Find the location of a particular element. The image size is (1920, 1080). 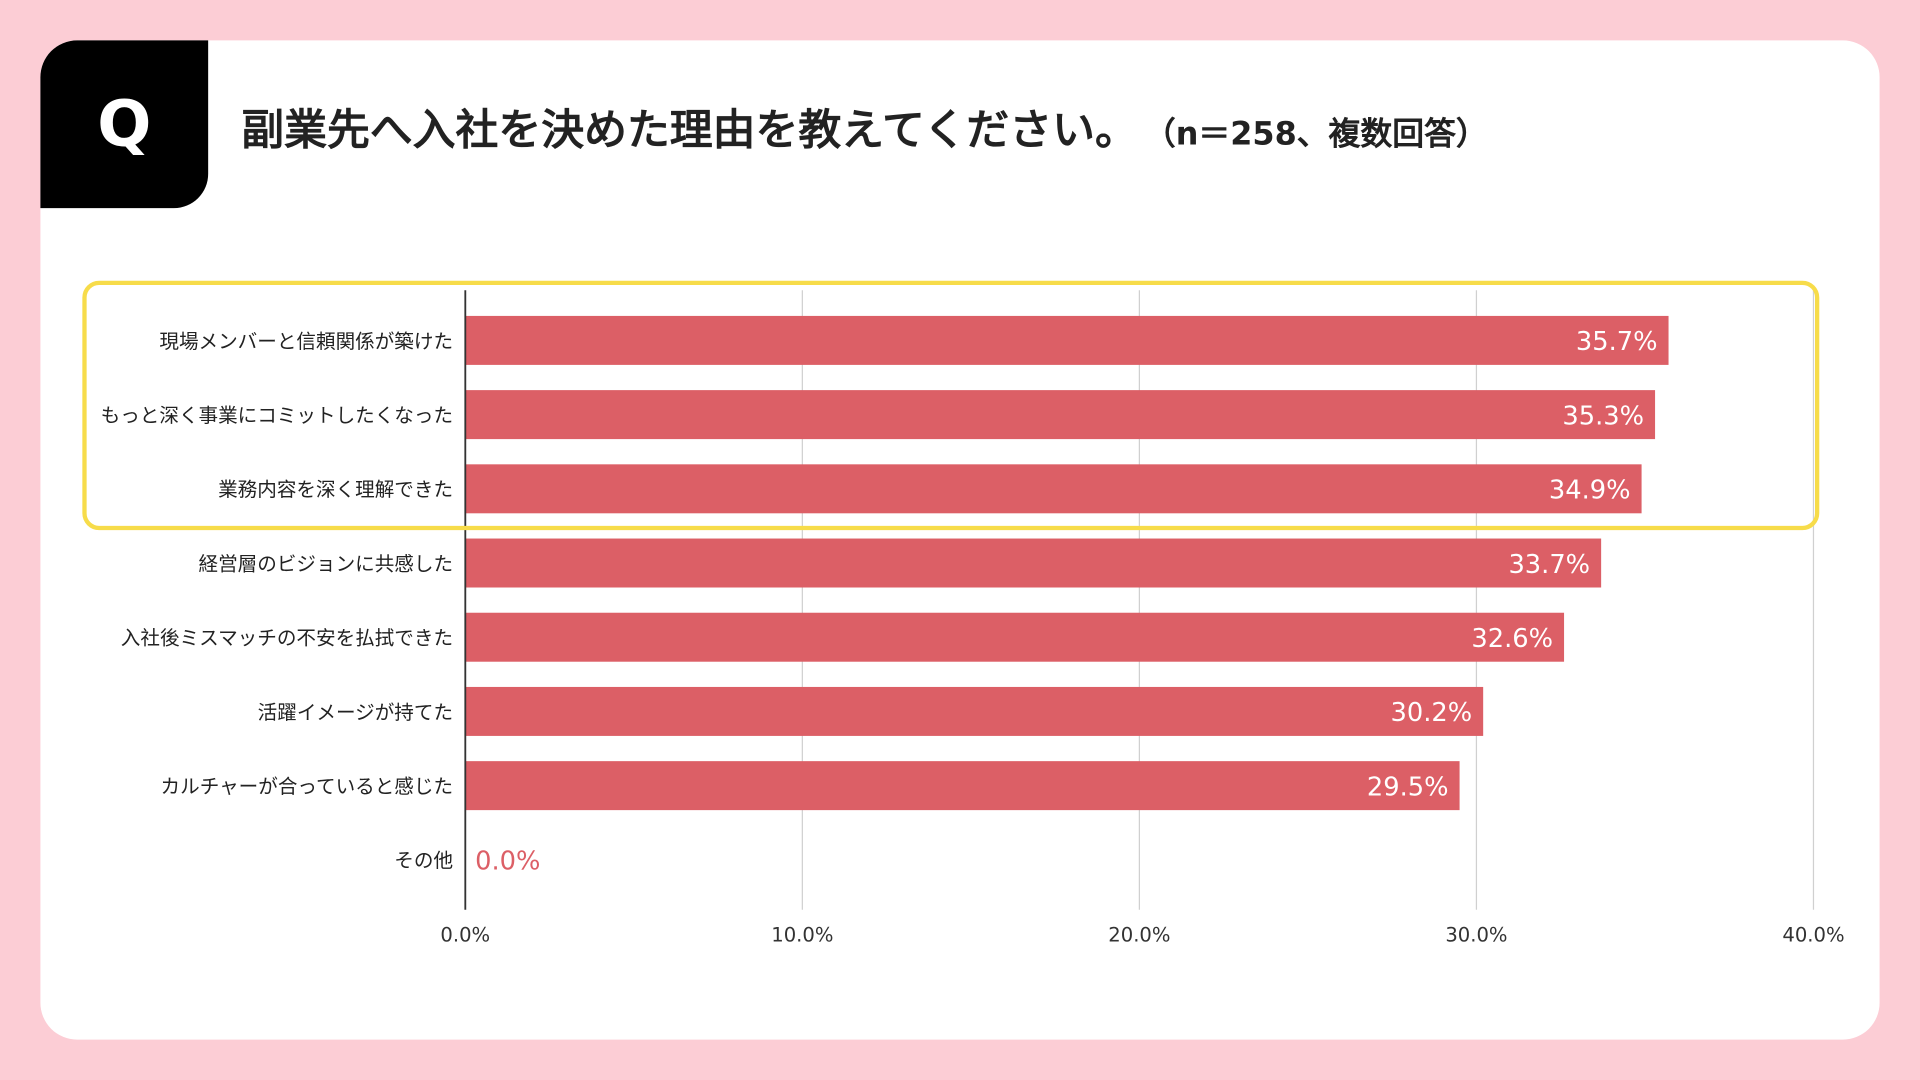

data-label: 33.7% is located at coordinates (1549, 565).